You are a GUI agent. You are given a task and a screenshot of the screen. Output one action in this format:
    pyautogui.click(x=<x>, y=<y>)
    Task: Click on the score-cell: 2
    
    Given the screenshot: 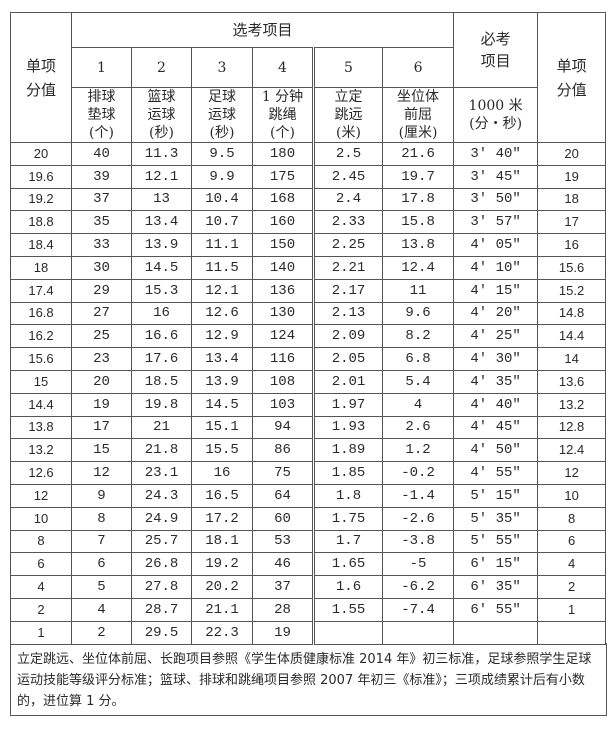 What is the action you would take?
    pyautogui.click(x=41, y=609)
    